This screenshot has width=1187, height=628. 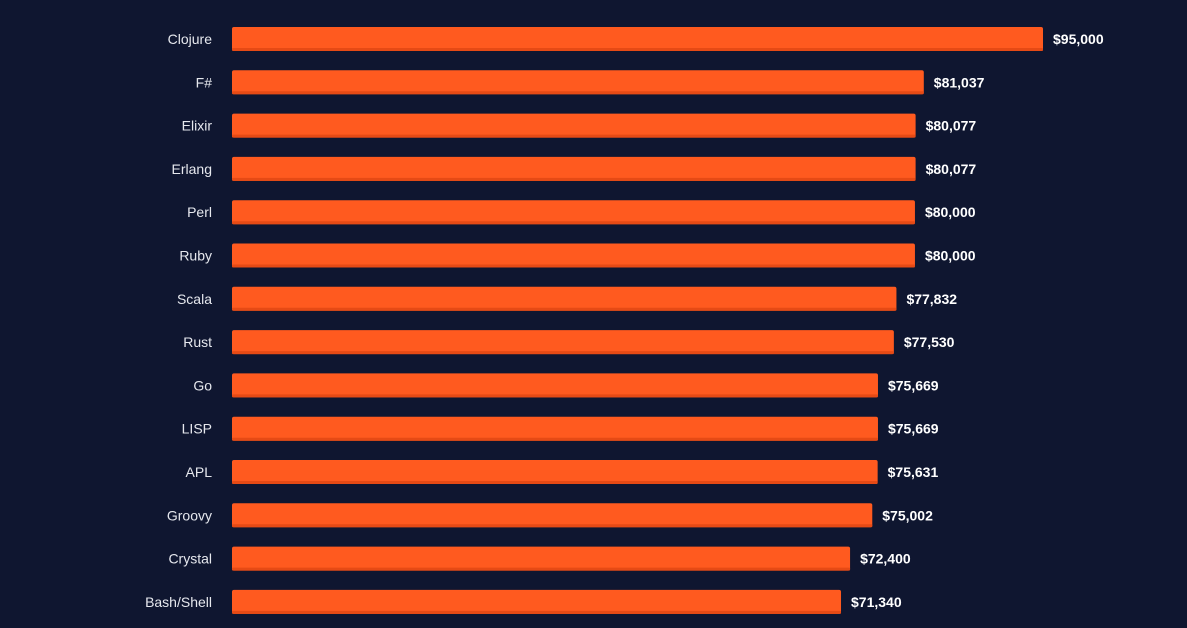 I want to click on value-label-apl: $75,631, so click(x=913, y=472).